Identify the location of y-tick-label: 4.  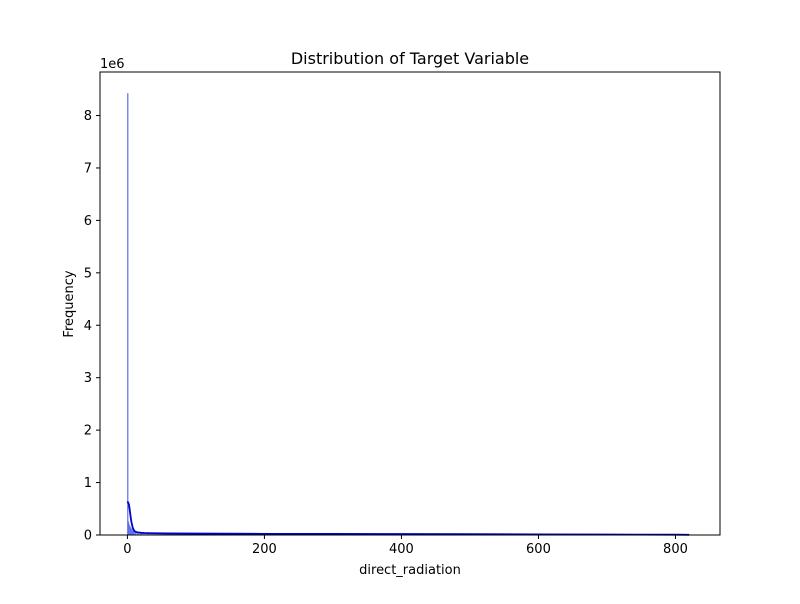
(88, 326).